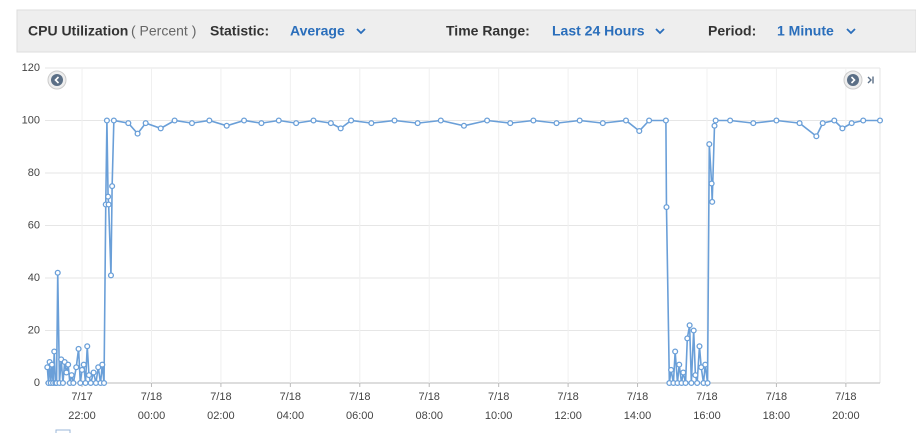  Describe the element at coordinates (63, 431) in the screenshot. I see `legend-box` at that location.